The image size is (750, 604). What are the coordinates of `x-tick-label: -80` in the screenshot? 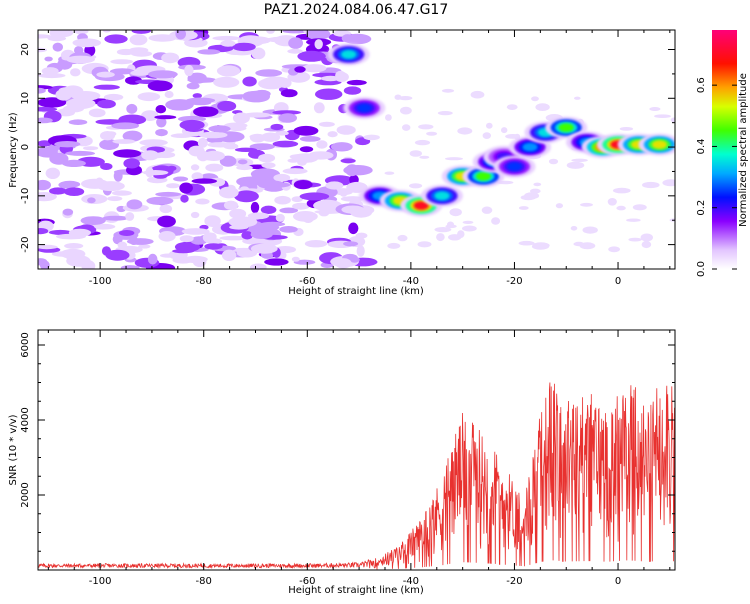 It's located at (204, 581).